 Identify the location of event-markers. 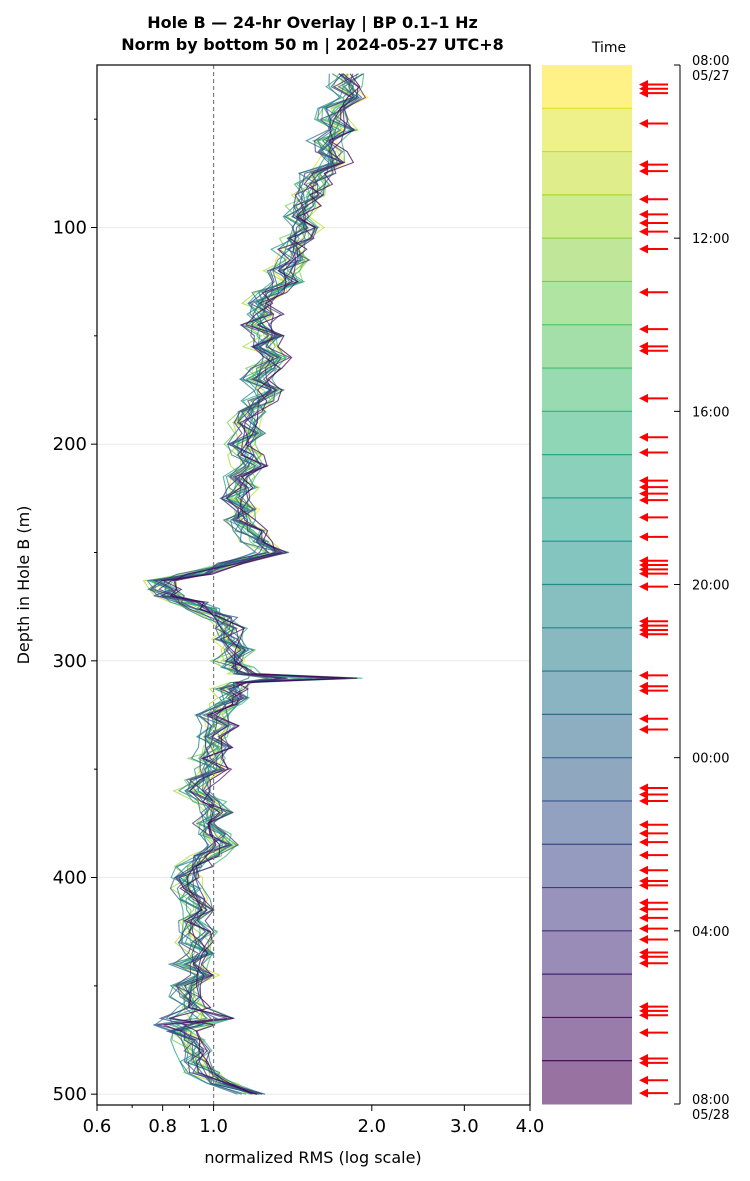
(653, 588).